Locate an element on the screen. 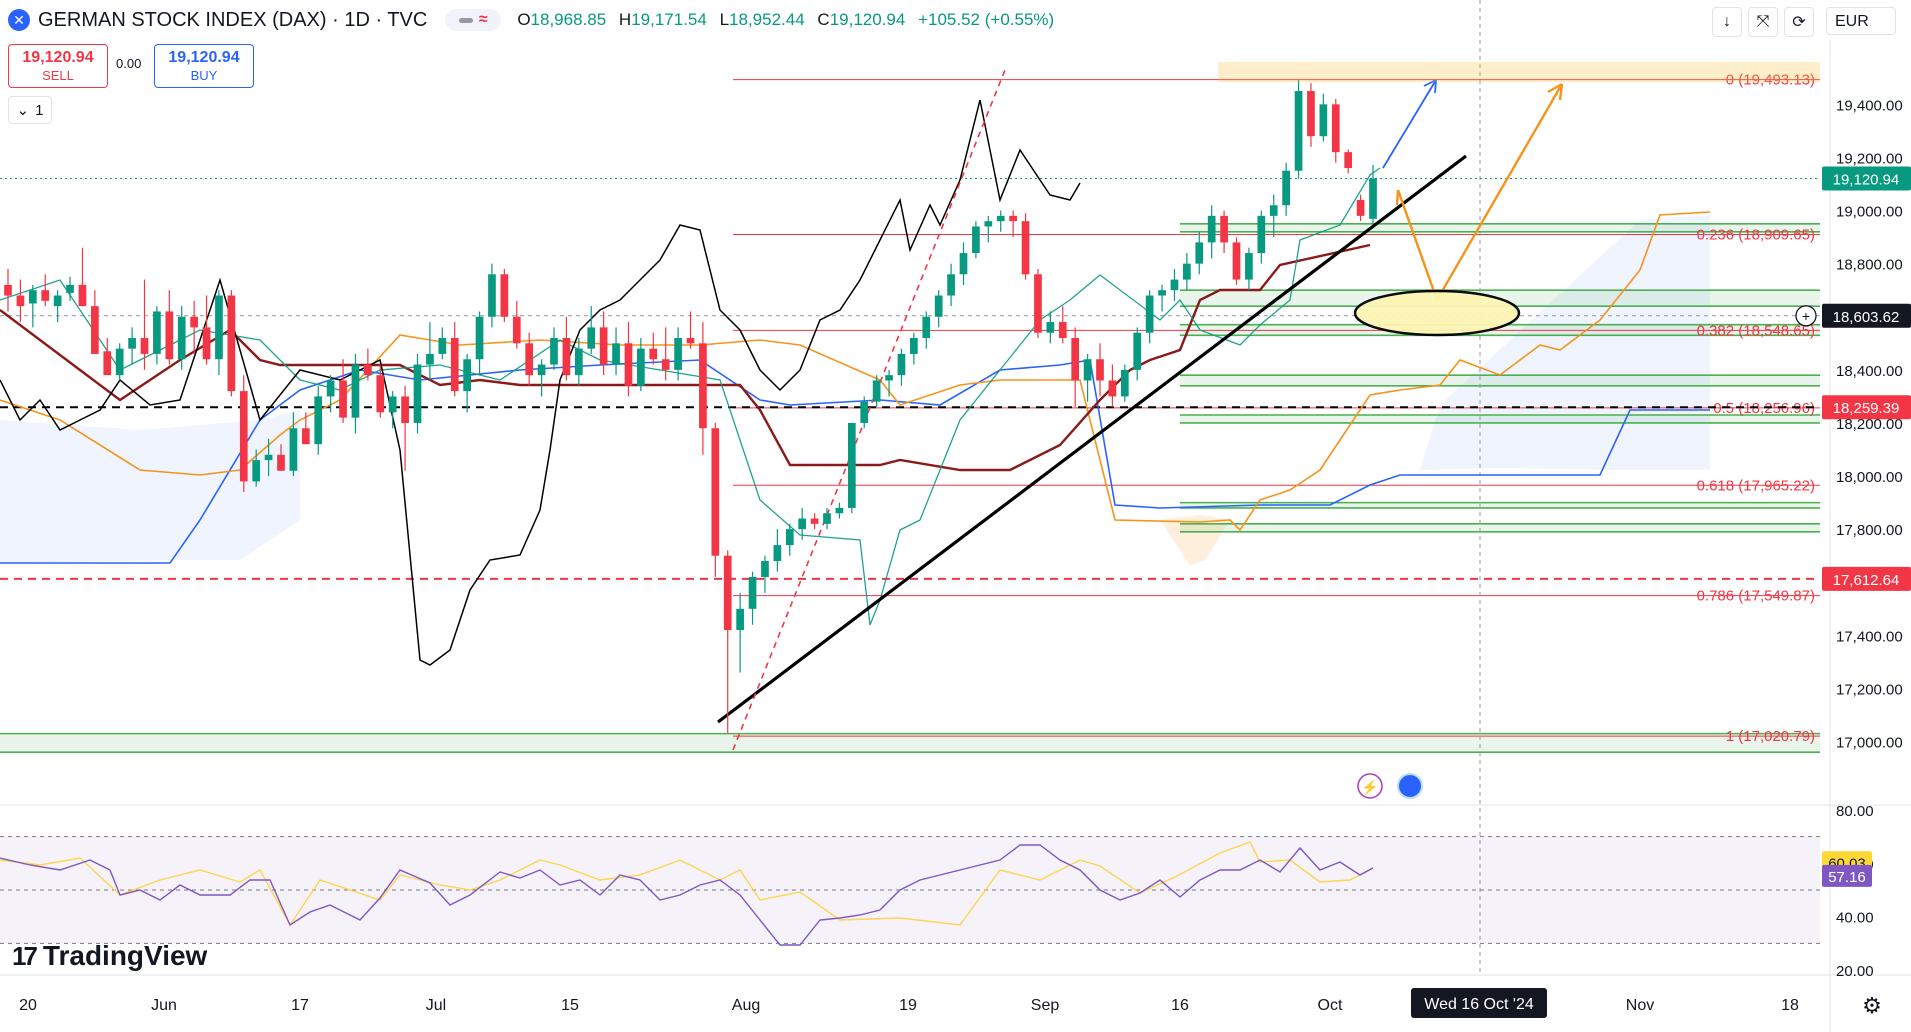 The image size is (1911, 1032). price-tick-label: 19,200.00 is located at coordinates (1869, 158).